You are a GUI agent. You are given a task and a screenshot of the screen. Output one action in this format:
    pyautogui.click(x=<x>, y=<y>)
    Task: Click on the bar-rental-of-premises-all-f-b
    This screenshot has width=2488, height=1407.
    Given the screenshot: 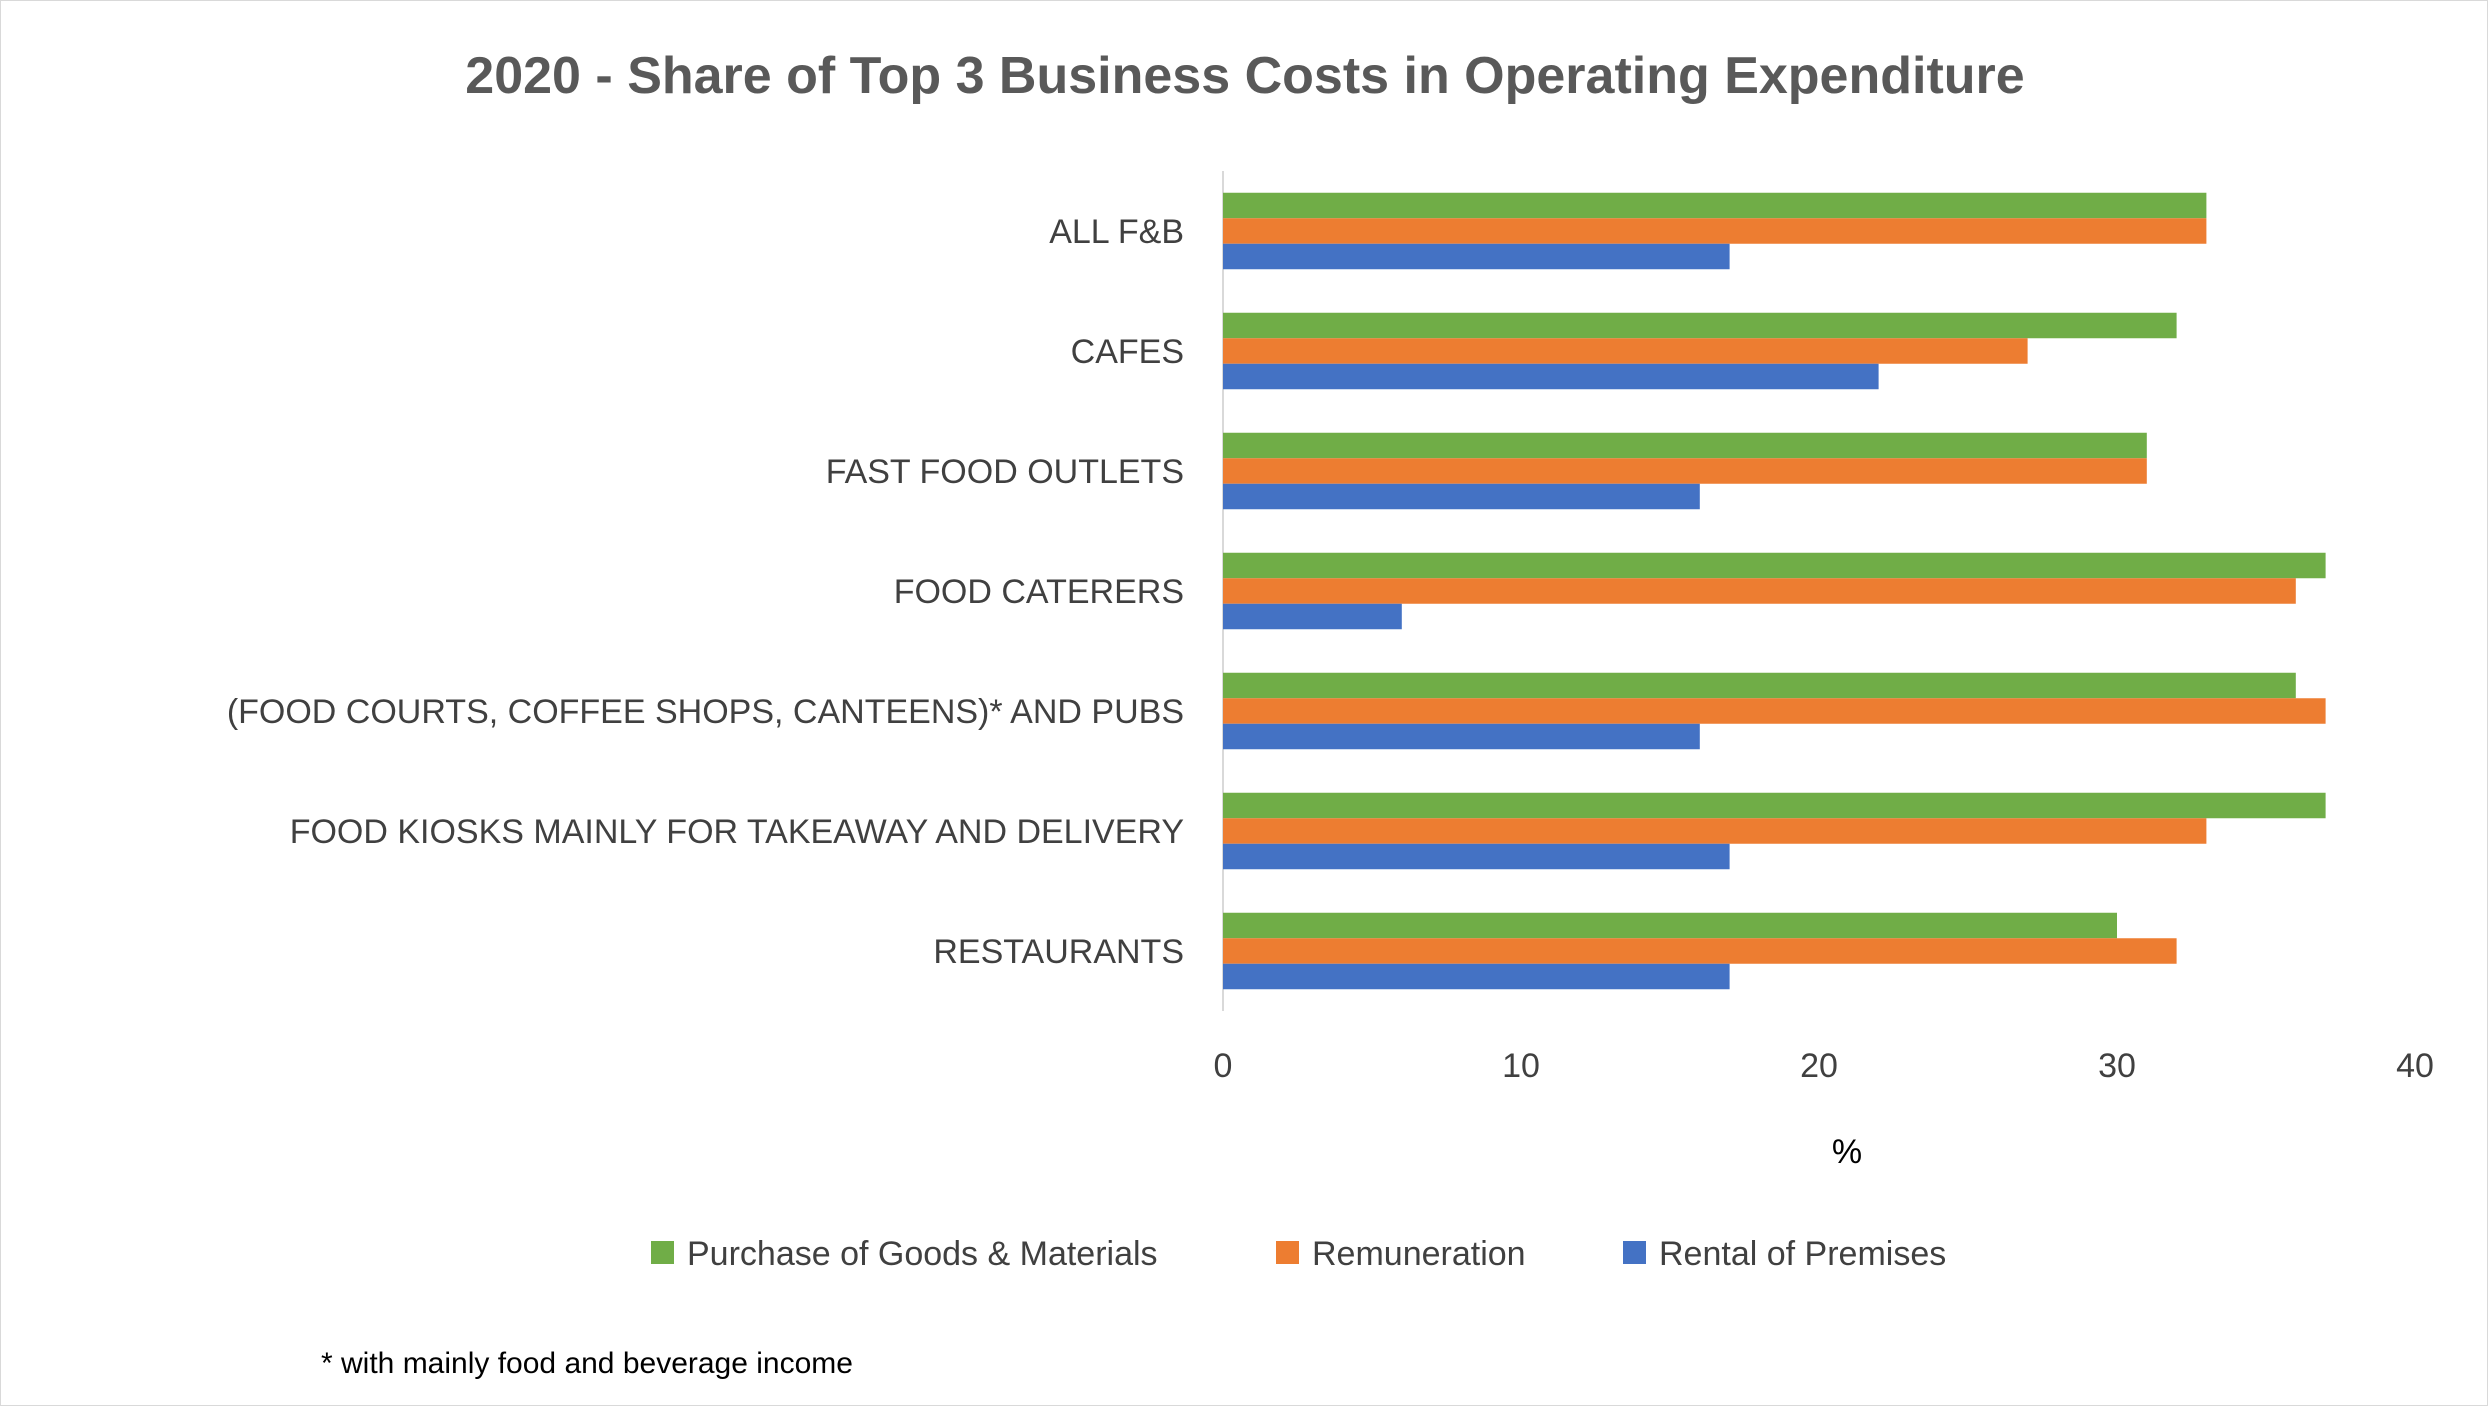 What is the action you would take?
    pyautogui.click(x=1476, y=256)
    